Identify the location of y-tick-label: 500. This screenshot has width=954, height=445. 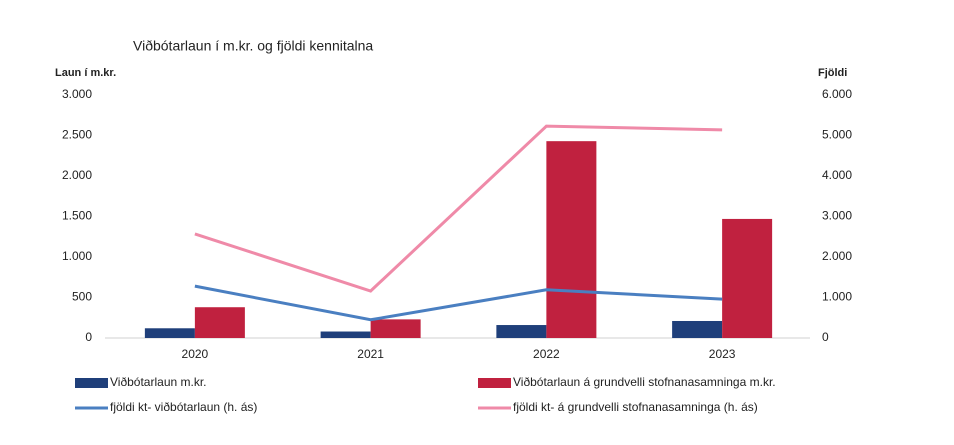
(82, 297).